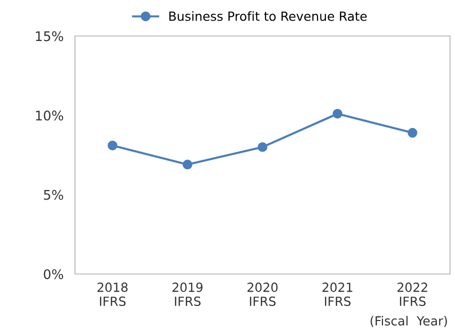 This screenshot has width=455, height=330. Describe the element at coordinates (54, 274) in the screenshot. I see `y-tick-label: 0%` at that location.